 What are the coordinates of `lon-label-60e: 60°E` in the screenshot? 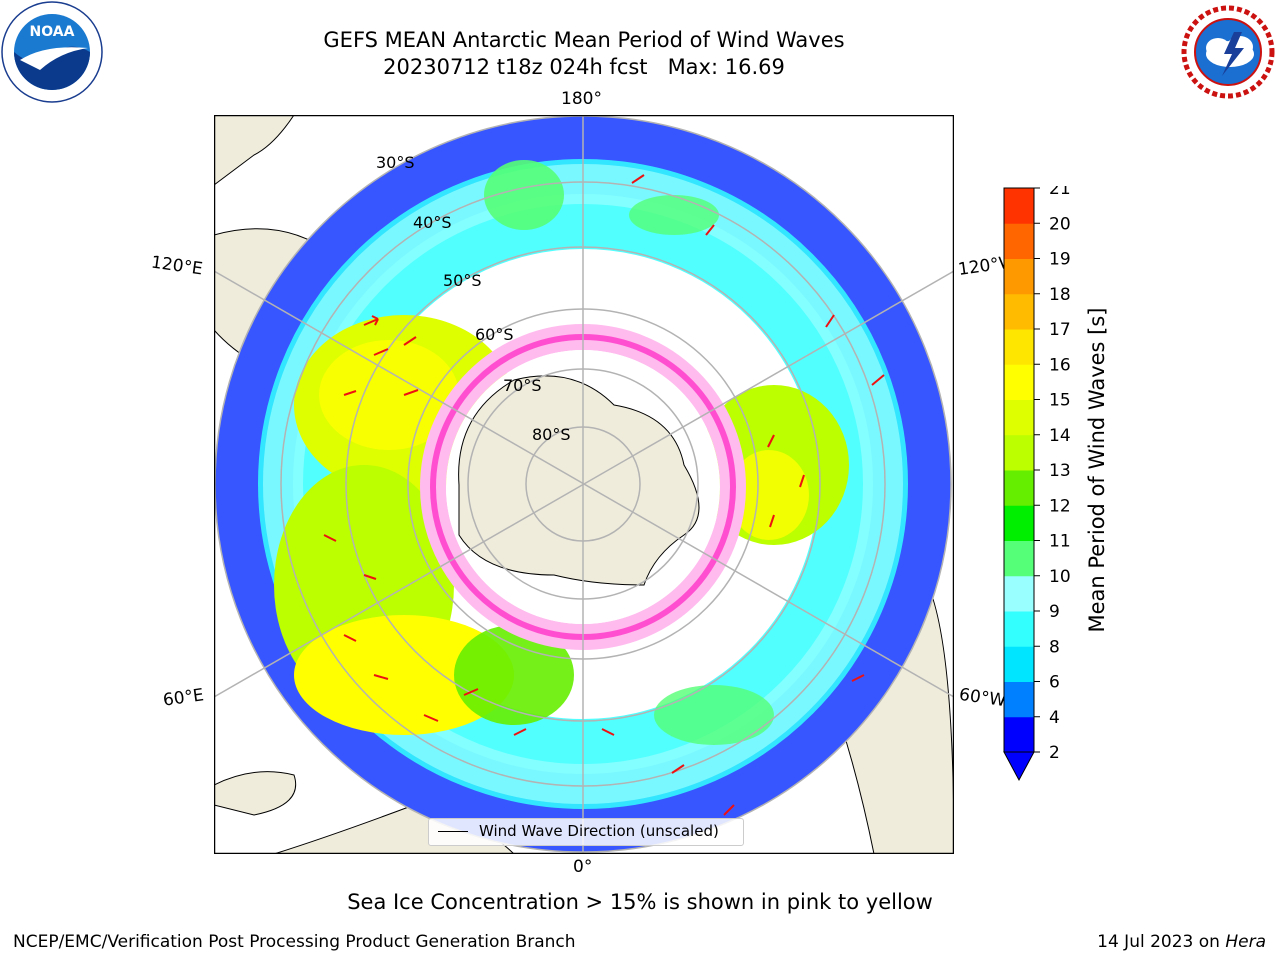 It's located at (183, 698).